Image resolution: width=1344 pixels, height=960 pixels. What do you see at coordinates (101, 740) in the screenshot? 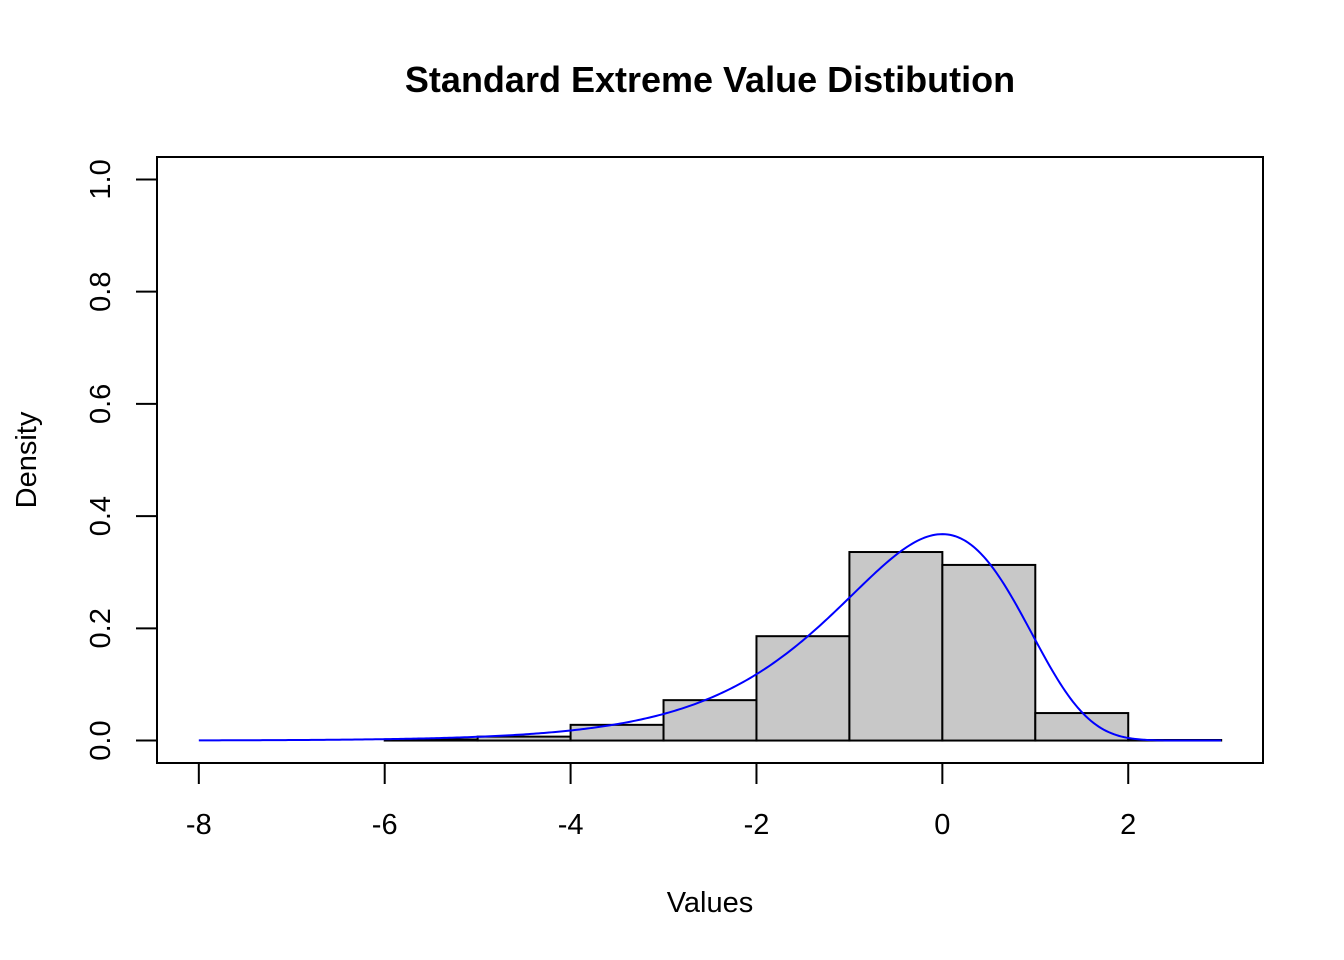
I see `y-tick-label: 0.0` at bounding box center [101, 740].